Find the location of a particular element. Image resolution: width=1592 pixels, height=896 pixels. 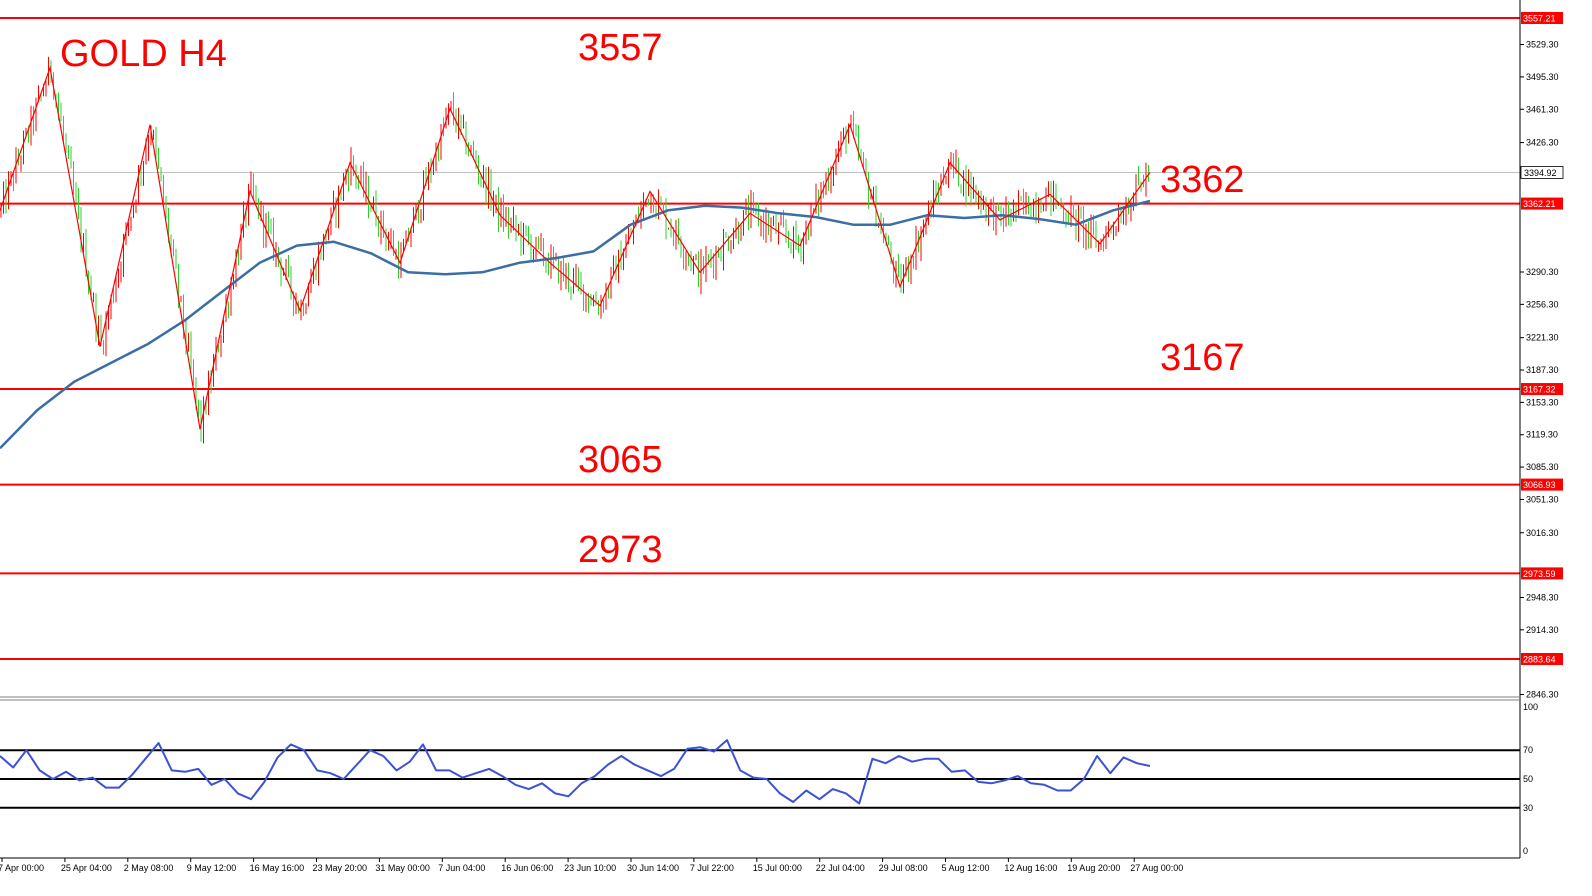

level-annotation: 3065 is located at coordinates (620, 460).